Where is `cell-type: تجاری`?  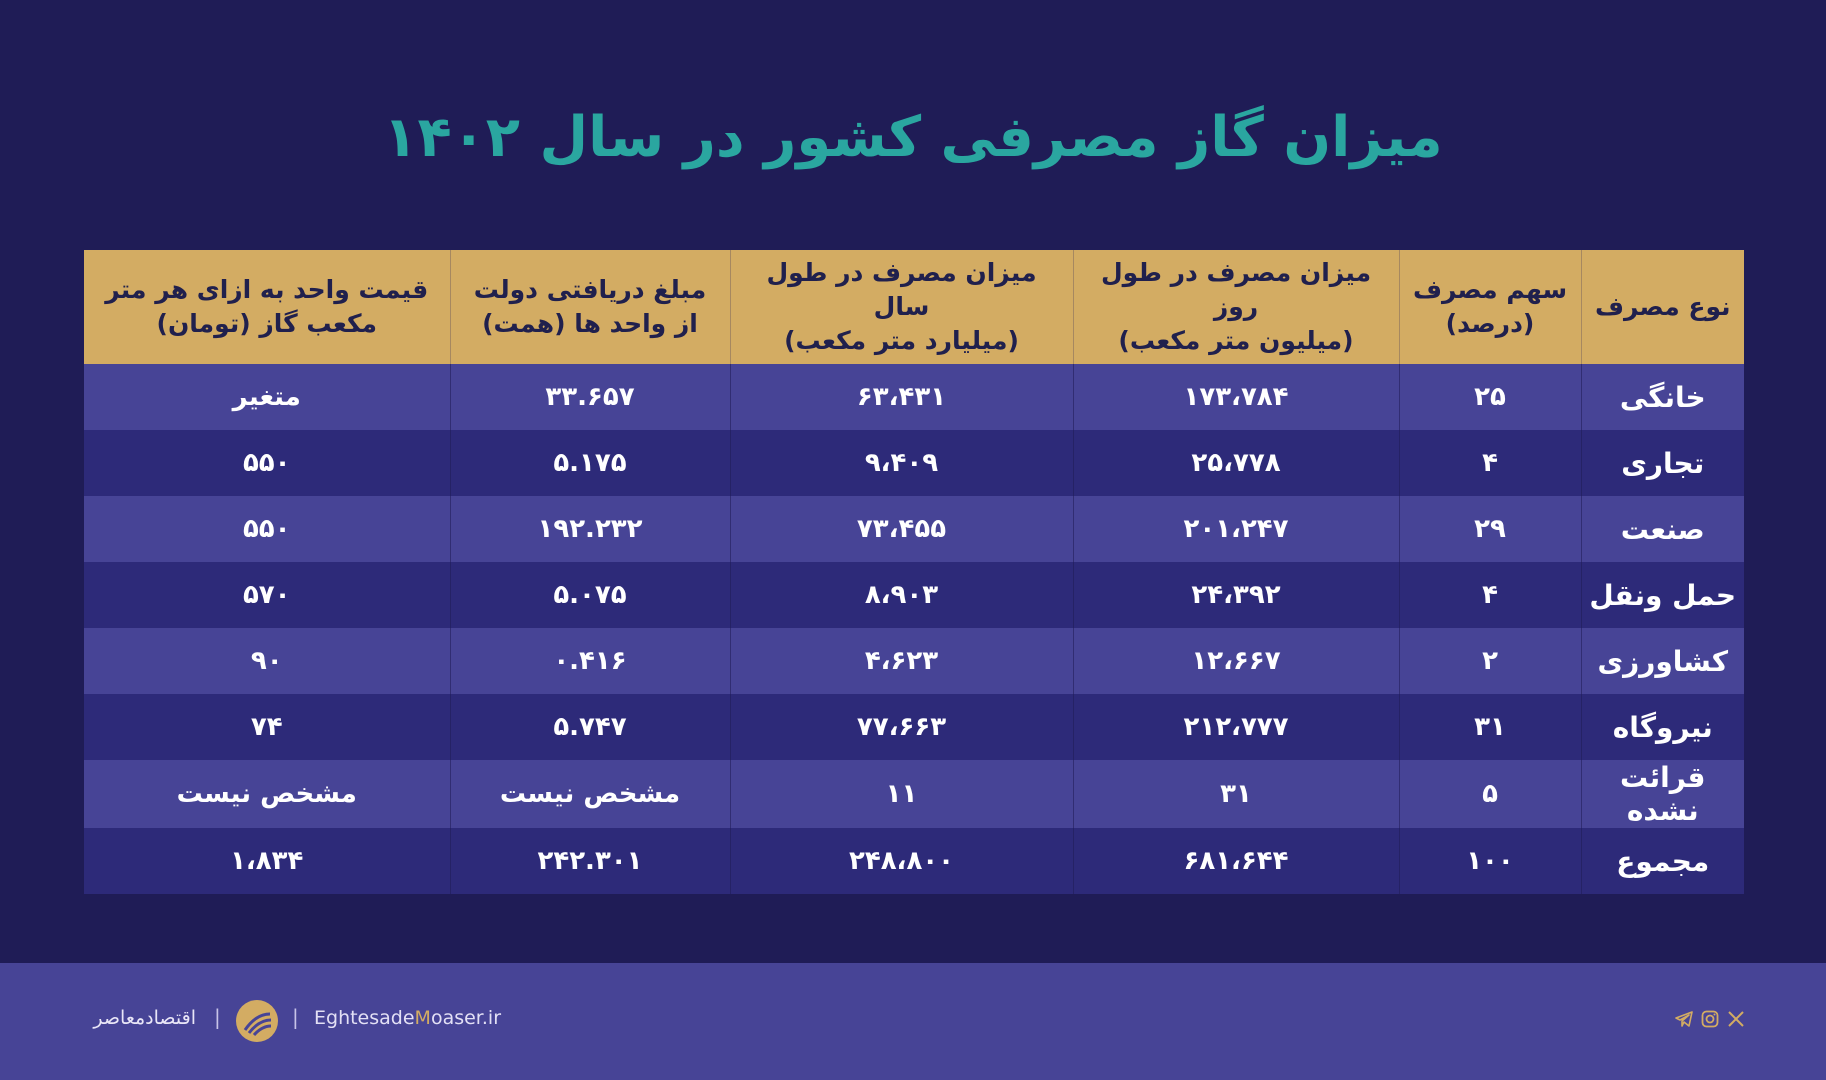
cell-type: تجاری is located at coordinates (1662, 463).